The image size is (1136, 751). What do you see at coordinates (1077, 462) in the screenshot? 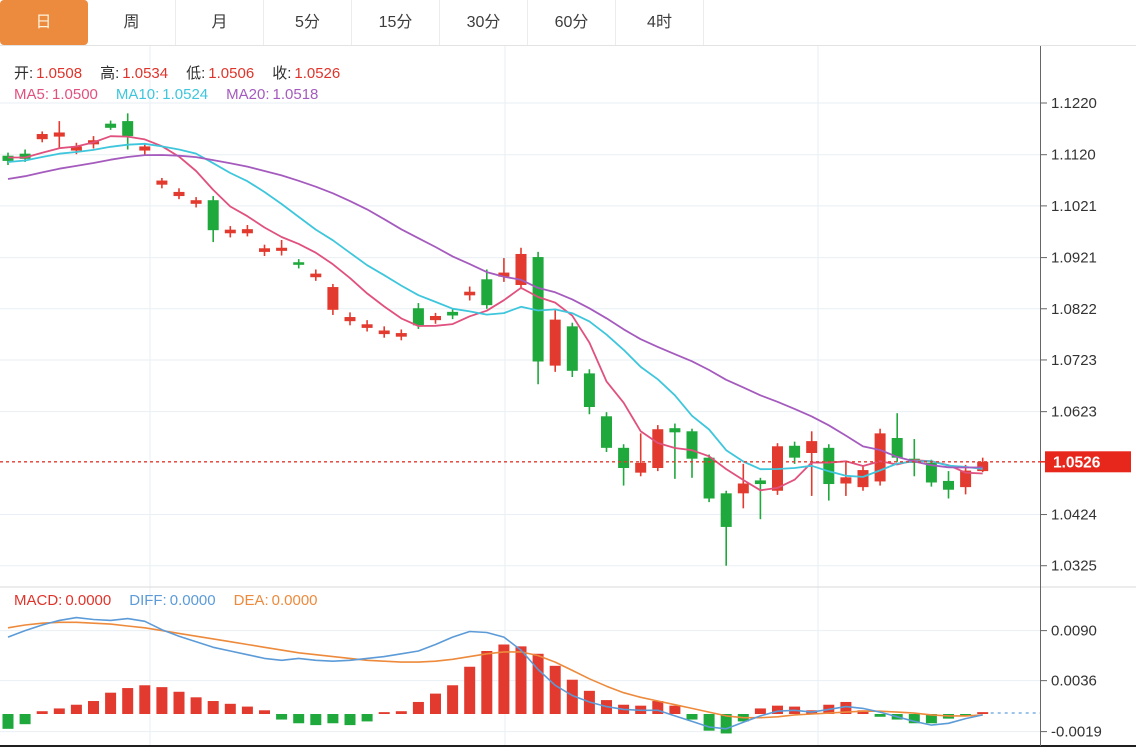
I see `current-price-tag-label: 1.0526` at bounding box center [1077, 462].